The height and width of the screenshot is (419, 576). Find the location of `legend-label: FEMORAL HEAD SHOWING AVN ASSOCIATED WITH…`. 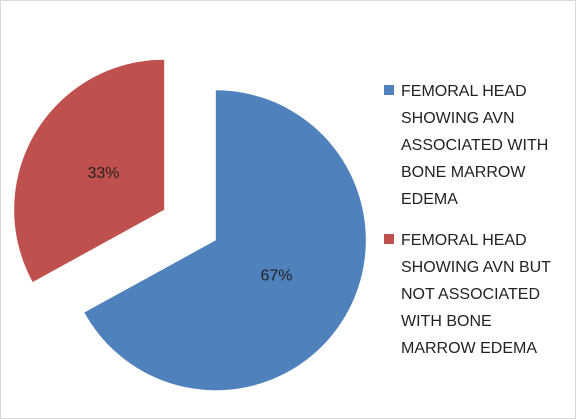

legend-label: FEMORAL HEAD SHOWING AVN ASSOCIATED WITH… is located at coordinates (475, 145).